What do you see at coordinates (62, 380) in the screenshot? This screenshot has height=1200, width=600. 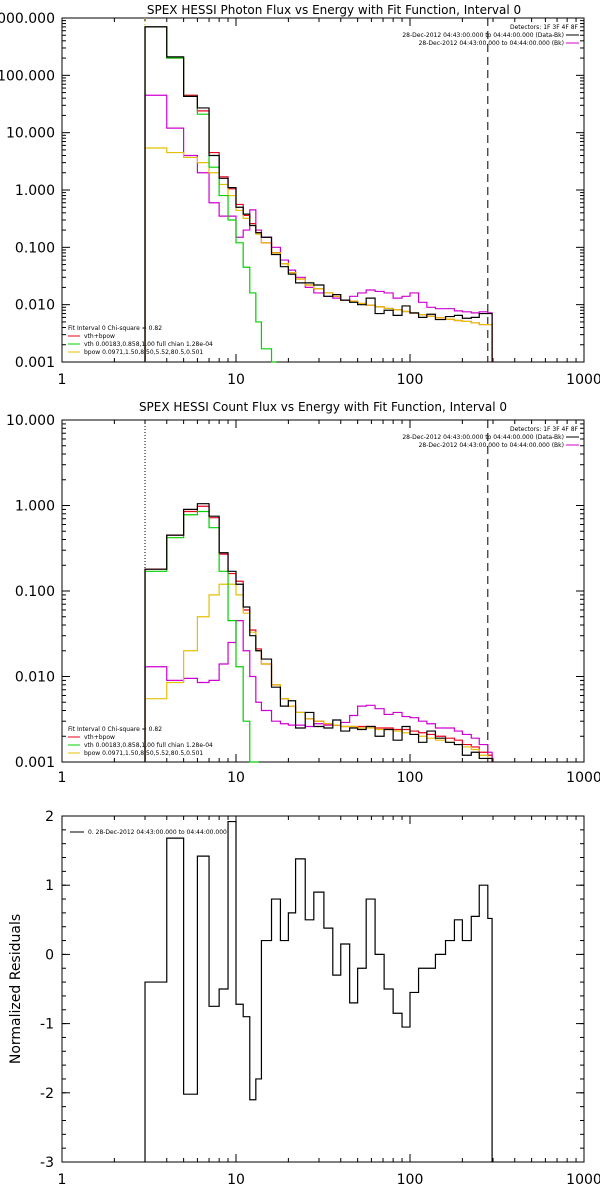 I see `photon-flux-x-tick-label: 1` at bounding box center [62, 380].